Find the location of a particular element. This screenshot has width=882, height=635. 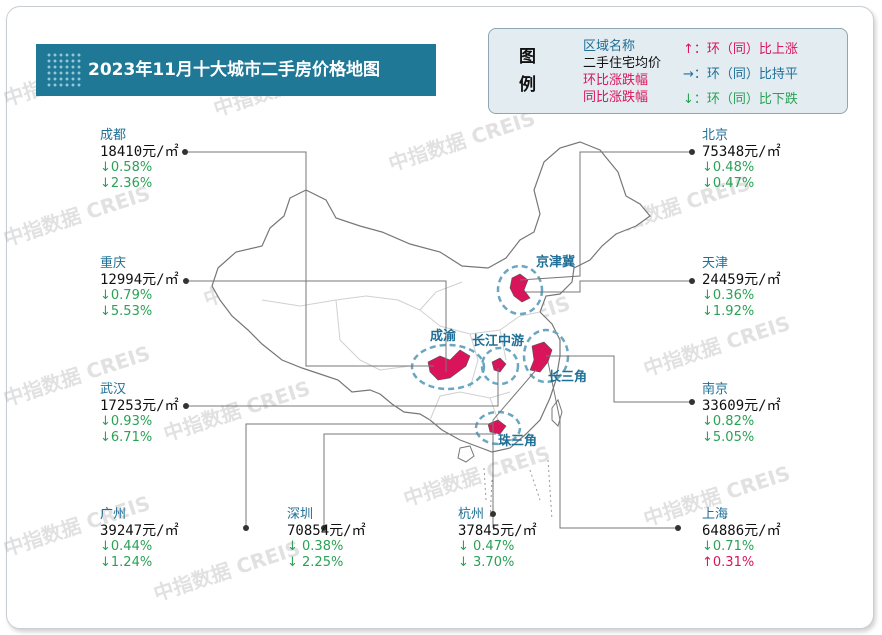

city-shanghai: 上海 64886元/㎡ ↓0.71% ↑0.31% is located at coordinates (741, 539).